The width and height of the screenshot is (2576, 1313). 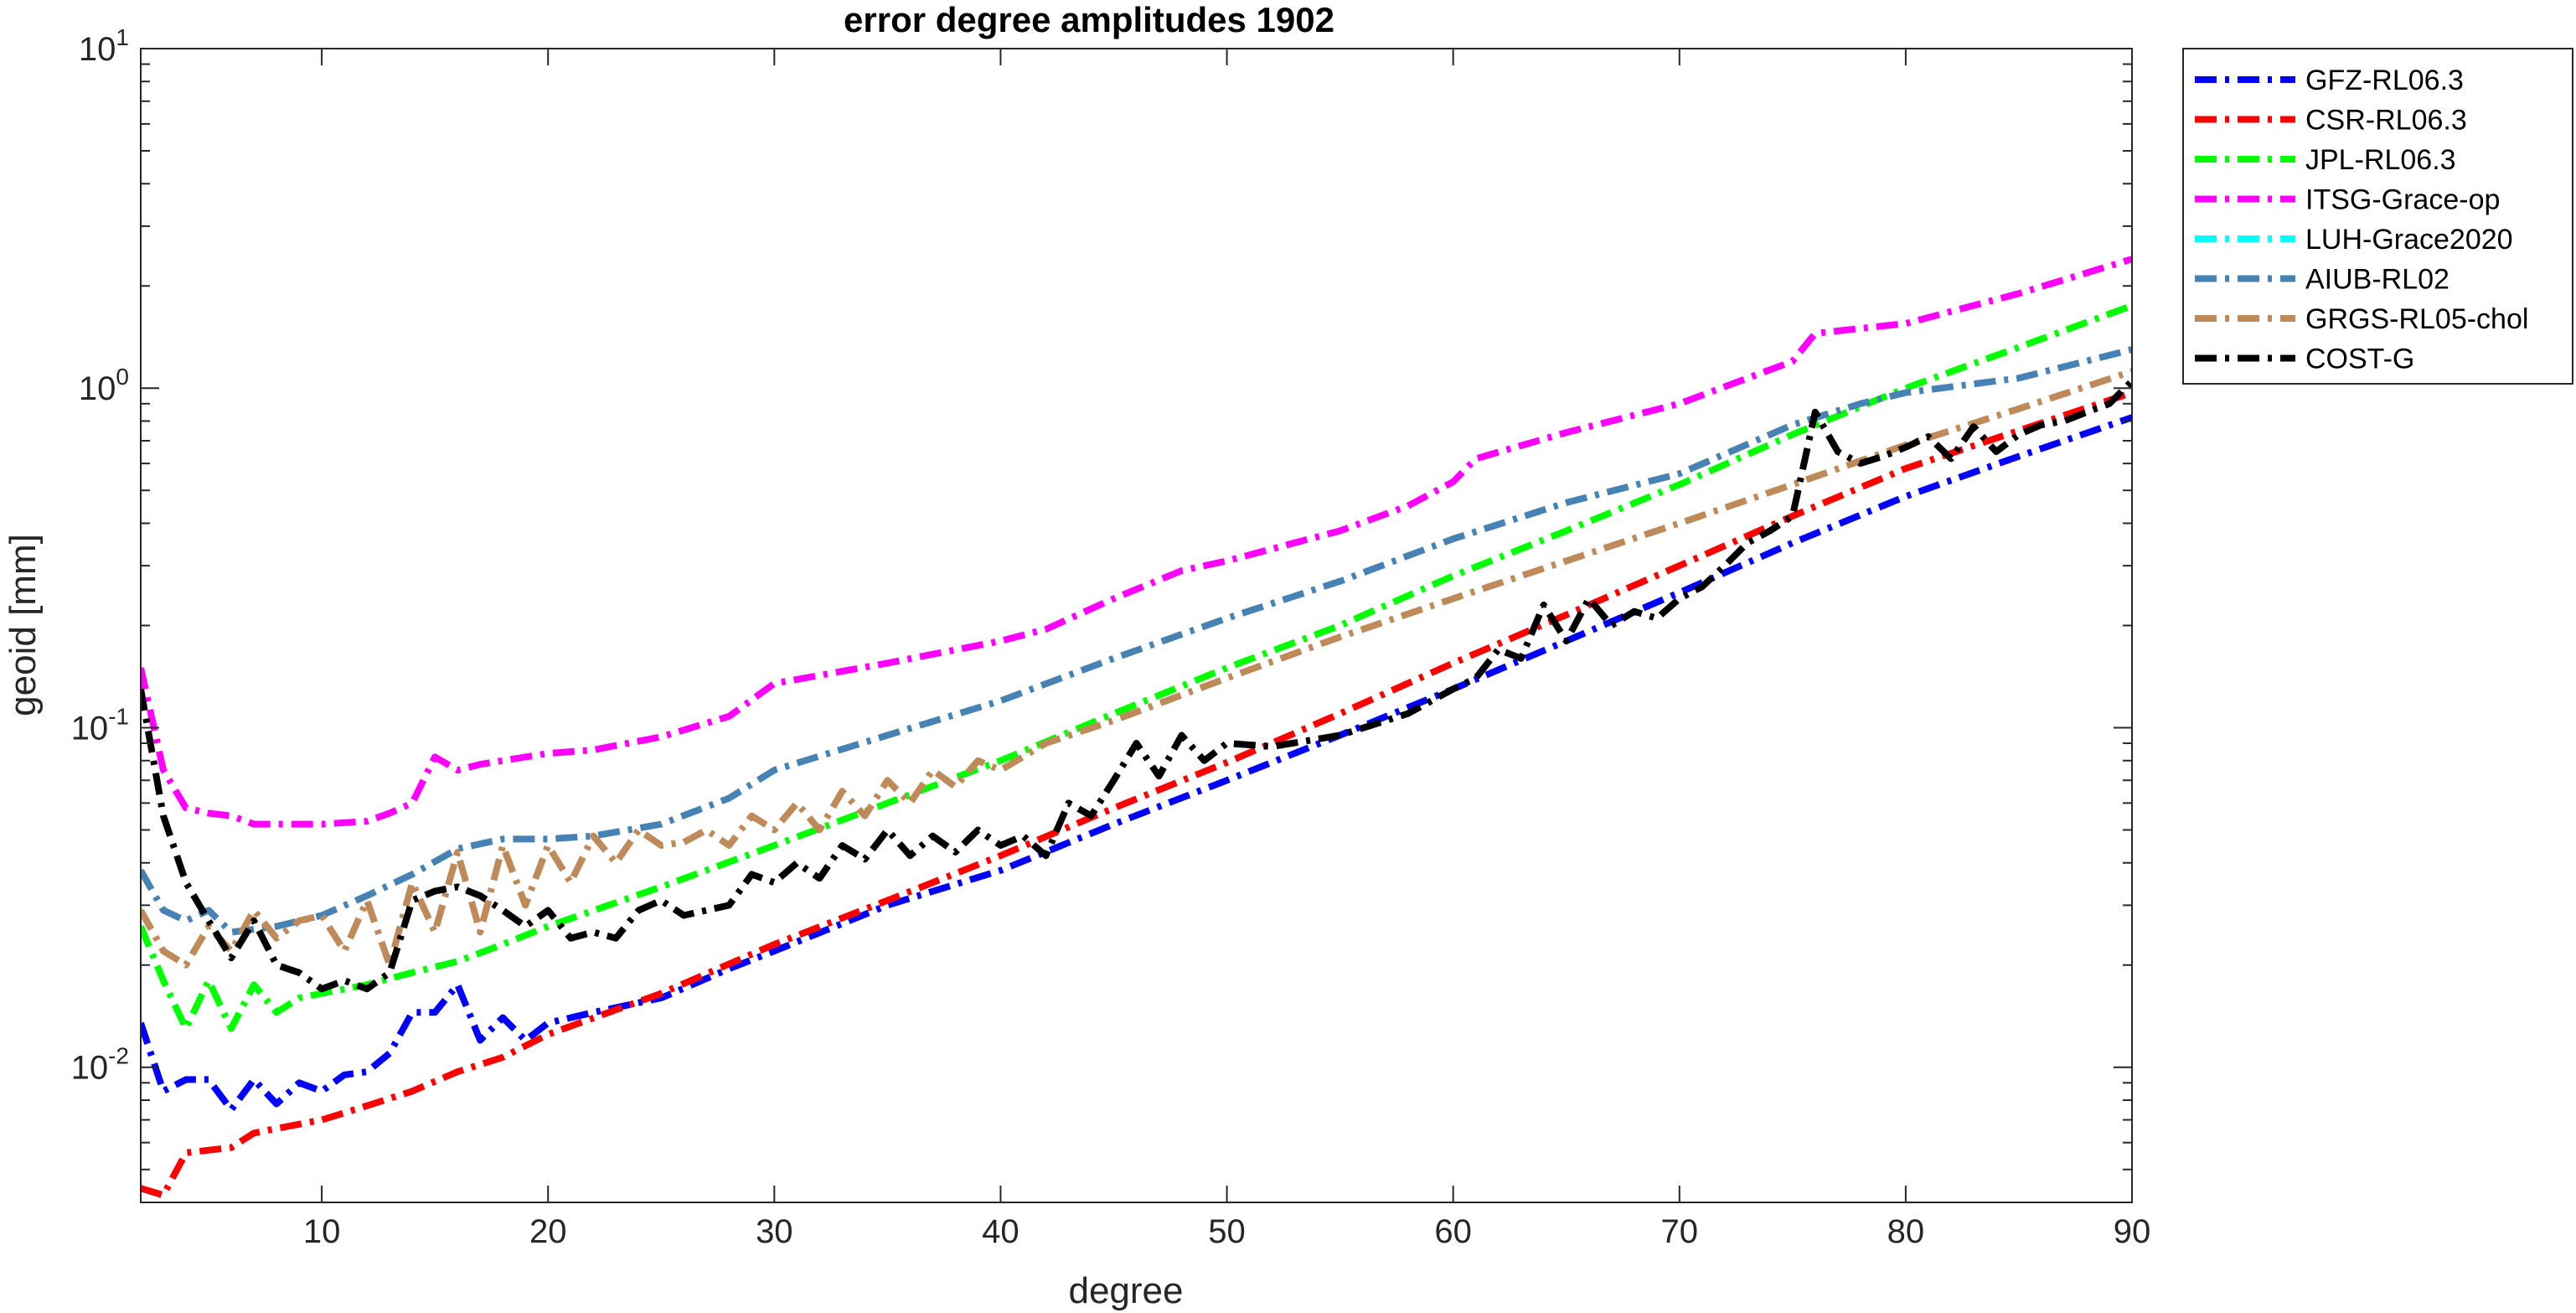 What do you see at coordinates (1680, 1231) in the screenshot?
I see `x-tick-label: 70` at bounding box center [1680, 1231].